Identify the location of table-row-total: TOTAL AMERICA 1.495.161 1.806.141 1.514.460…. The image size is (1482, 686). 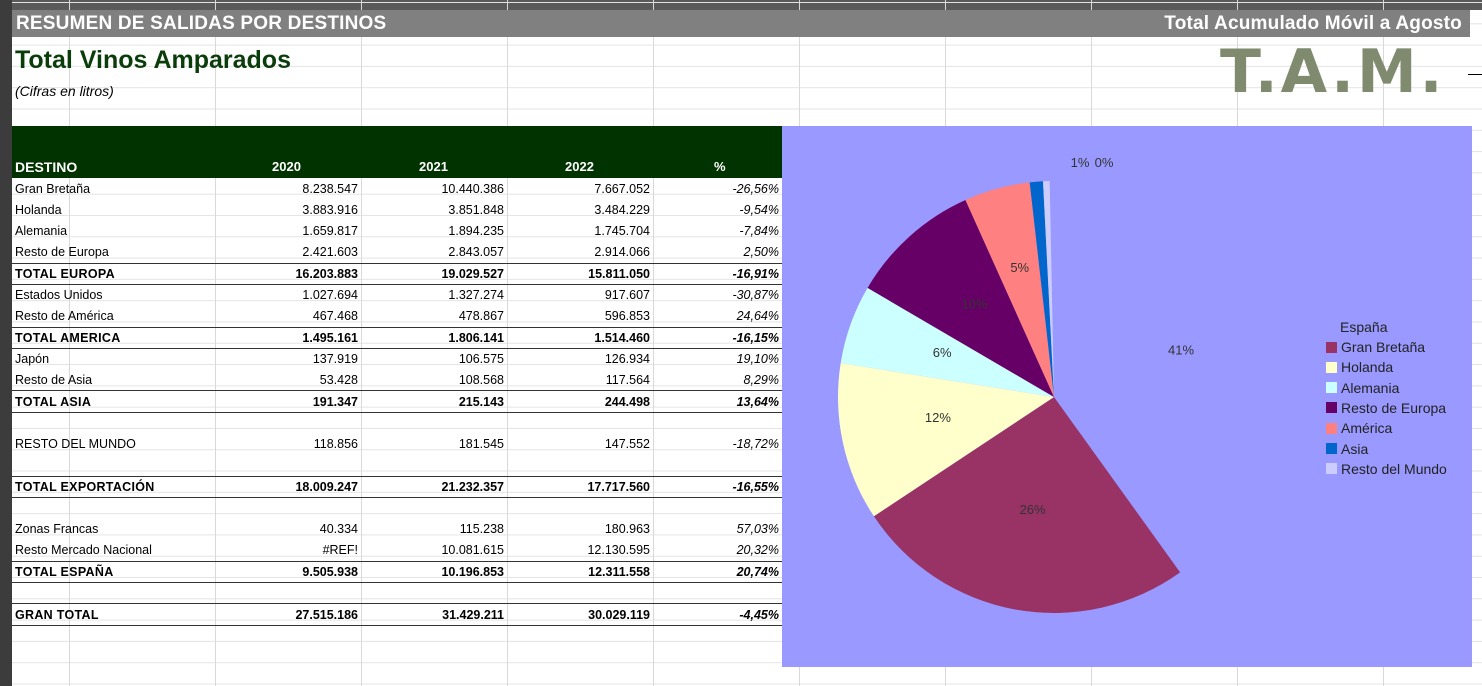
(397, 337).